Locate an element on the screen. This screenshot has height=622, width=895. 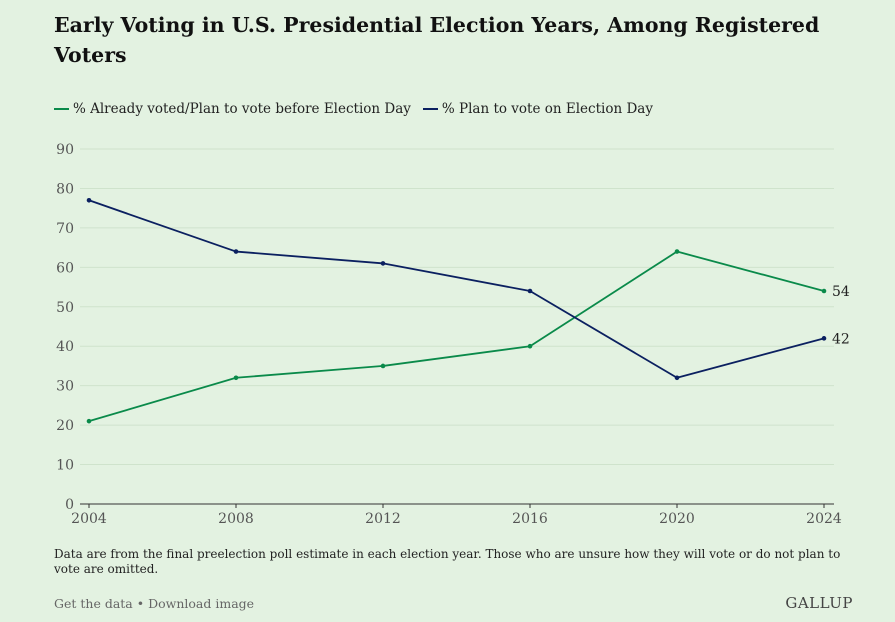
x-tick-label: 2020 is located at coordinates (677, 519).